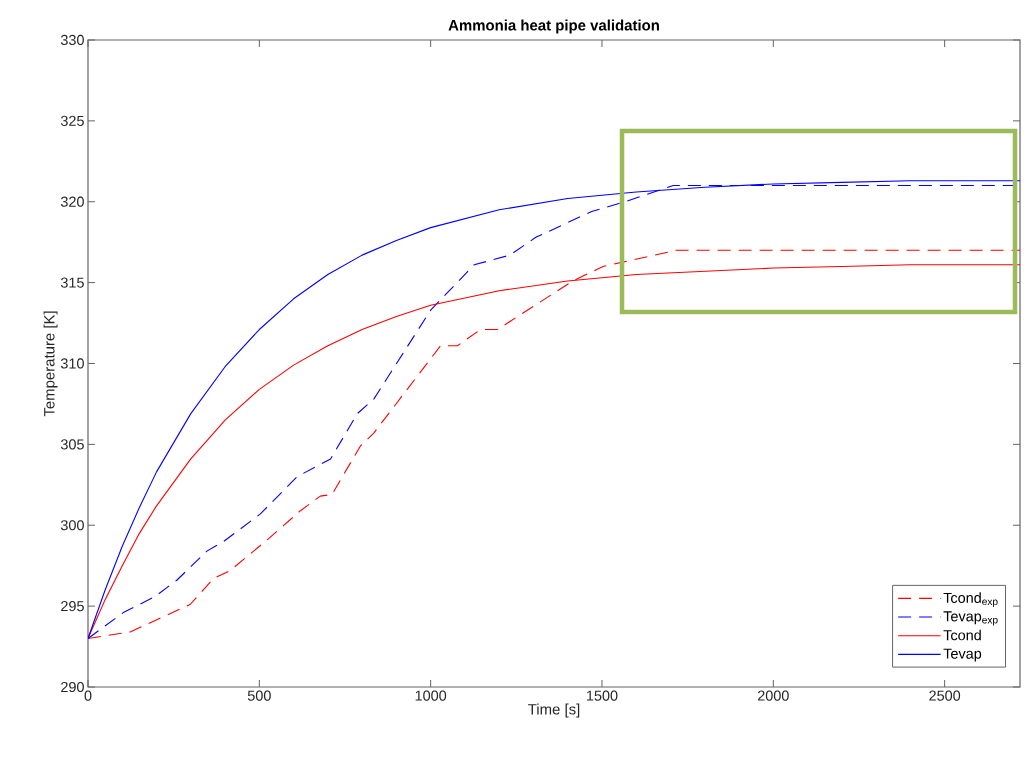 The width and height of the screenshot is (1028, 762). I want to click on y-tick-label: 310, so click(72, 363).